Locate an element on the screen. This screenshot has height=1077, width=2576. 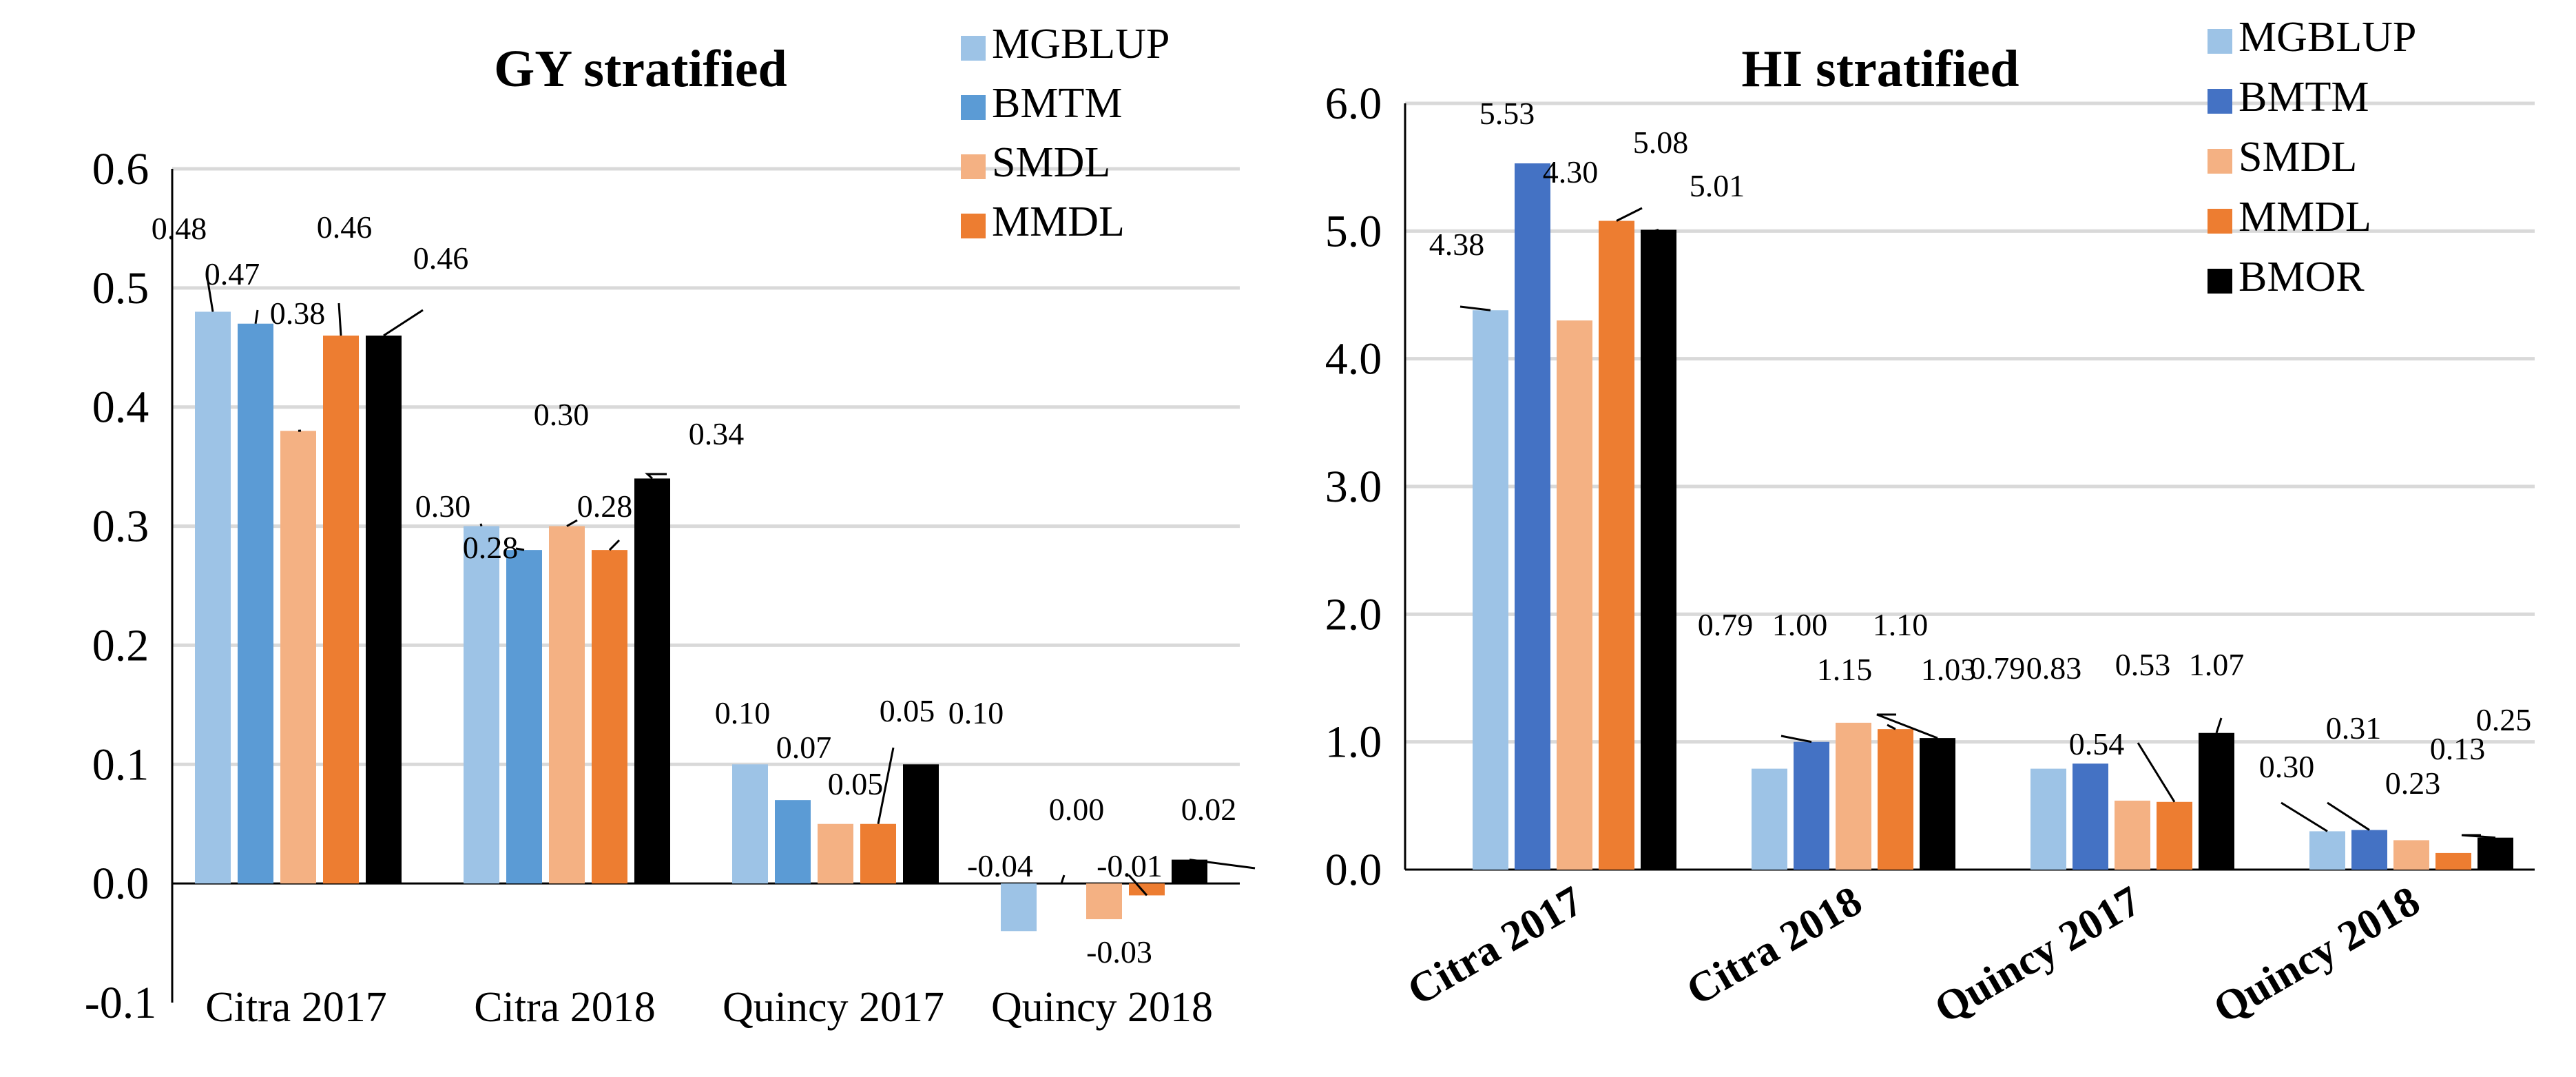
data-label: 0.23 is located at coordinates (2413, 784).